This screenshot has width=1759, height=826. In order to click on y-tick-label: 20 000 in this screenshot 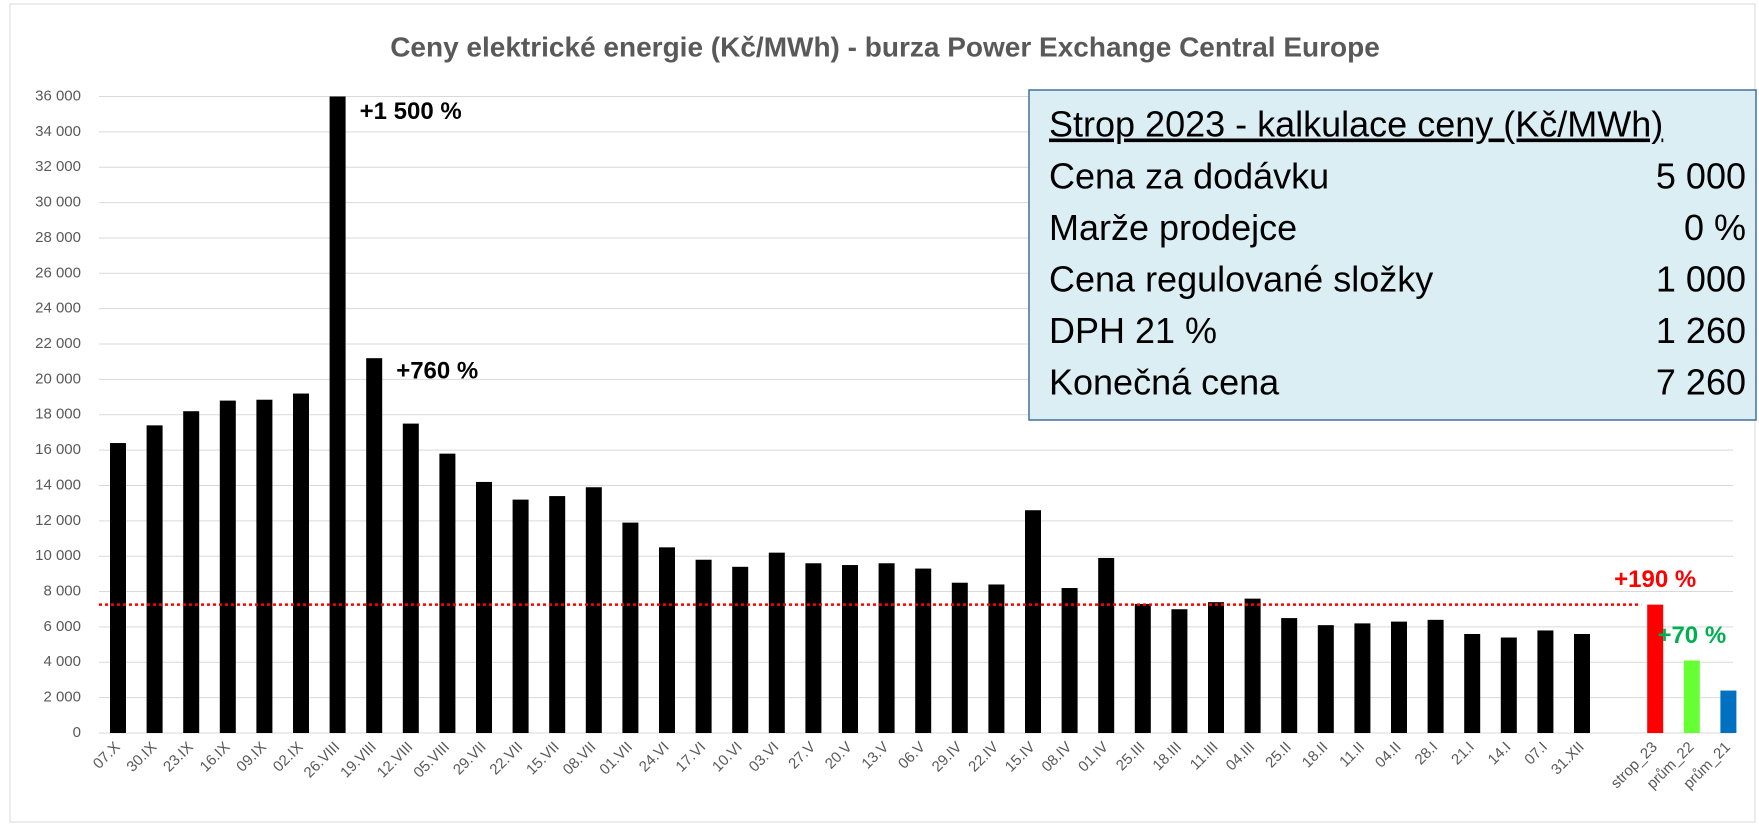, I will do `click(58, 378)`.